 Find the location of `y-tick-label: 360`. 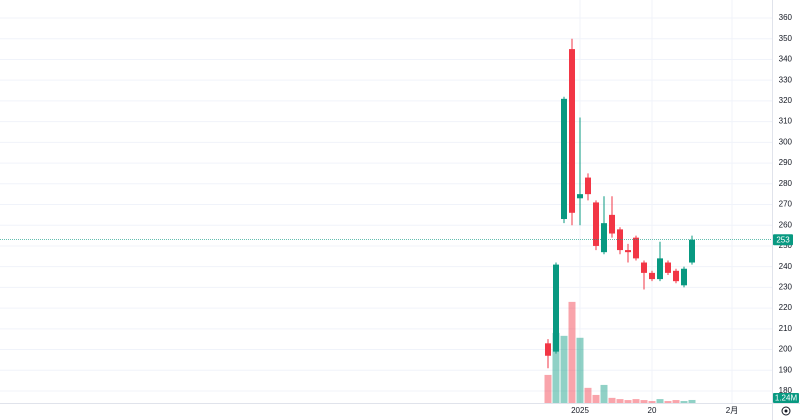

y-tick-label: 360 is located at coordinates (786, 17).